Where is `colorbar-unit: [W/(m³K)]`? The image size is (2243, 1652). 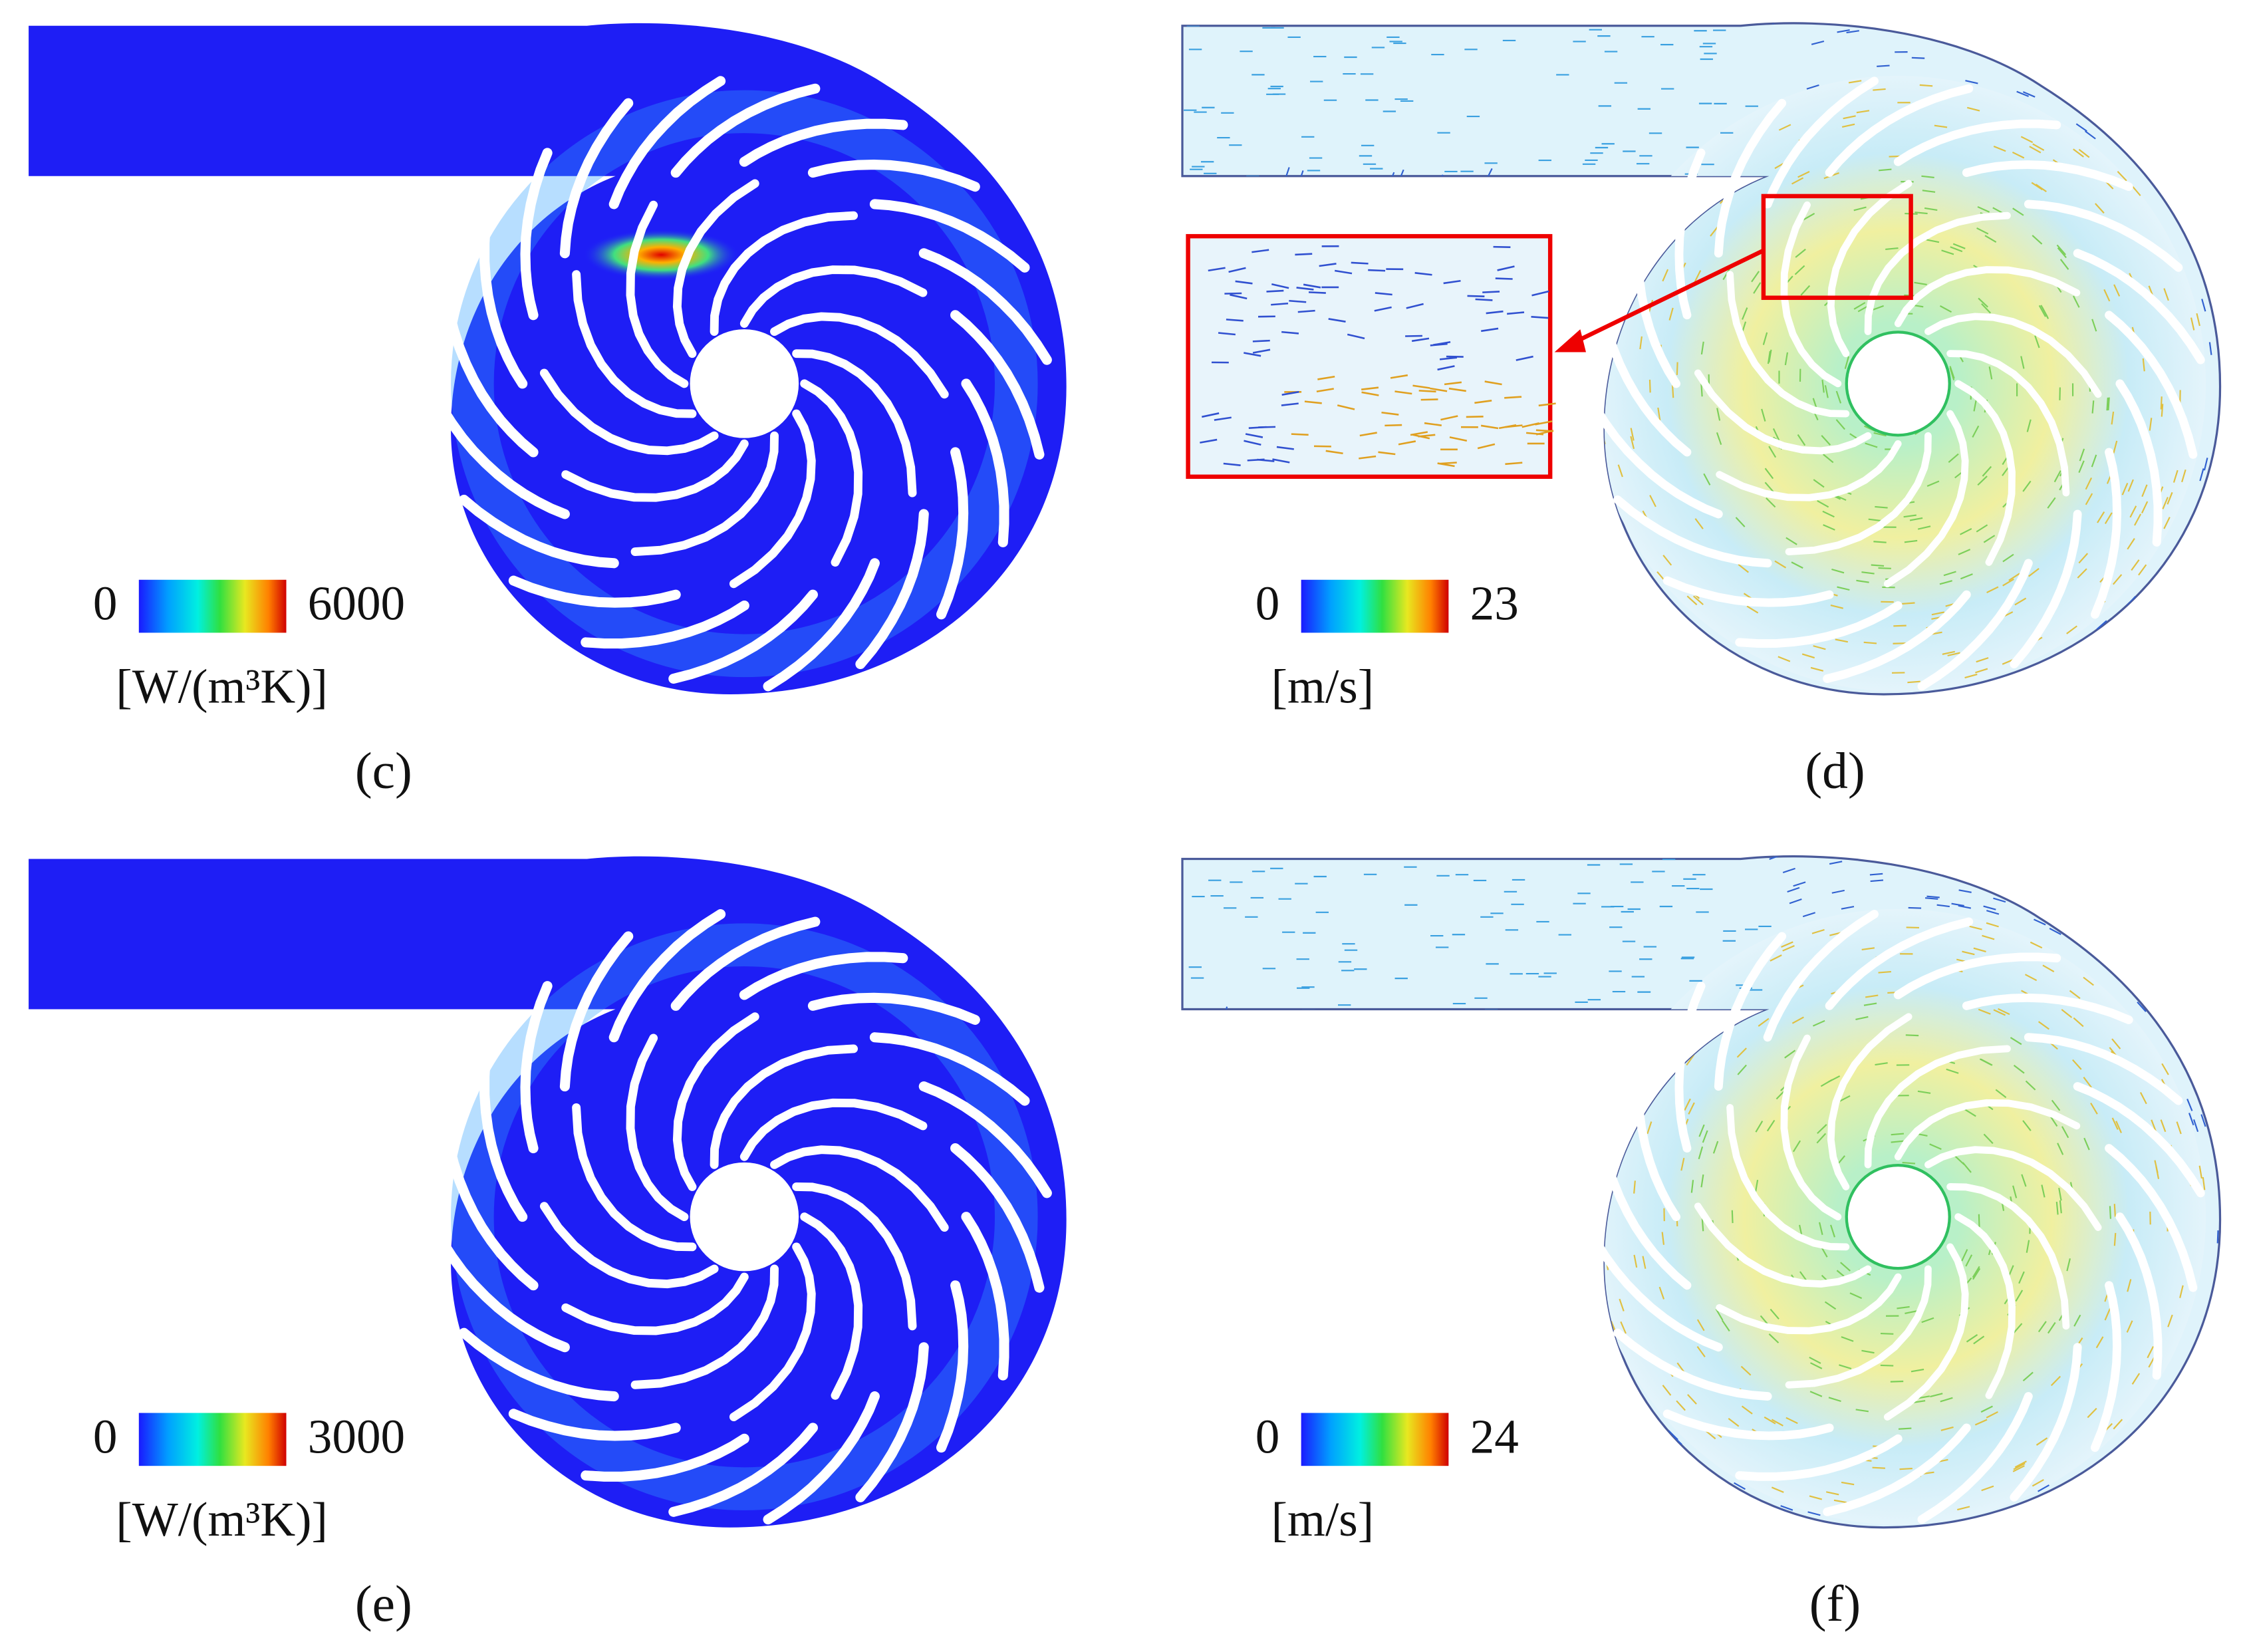
colorbar-unit: [W/(m³K)] is located at coordinates (222, 686).